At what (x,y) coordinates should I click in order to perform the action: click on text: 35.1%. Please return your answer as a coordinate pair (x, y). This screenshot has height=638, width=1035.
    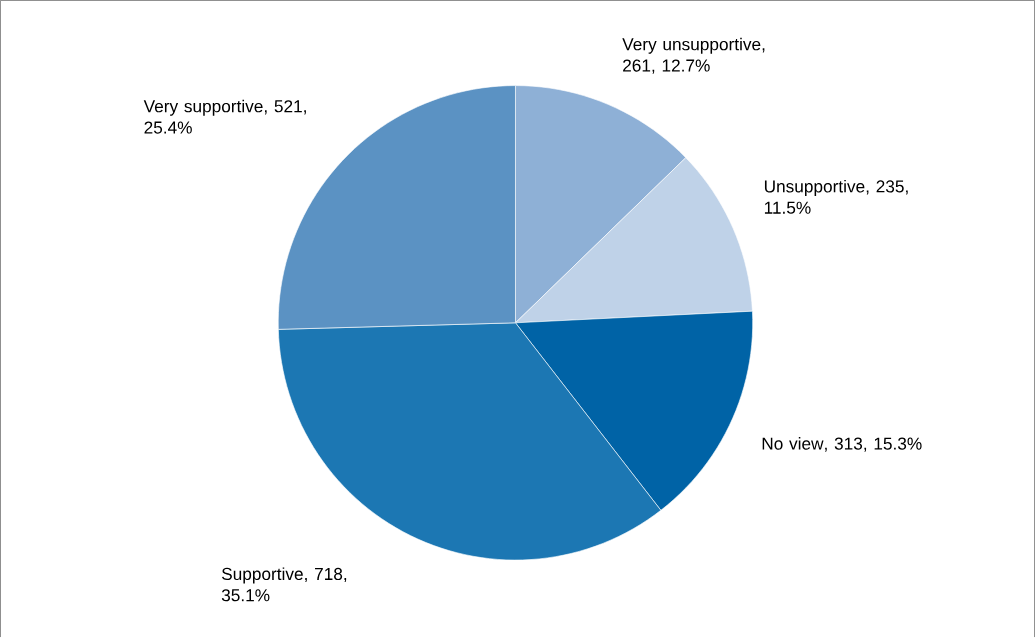
    Looking at the image, I should click on (245, 595).